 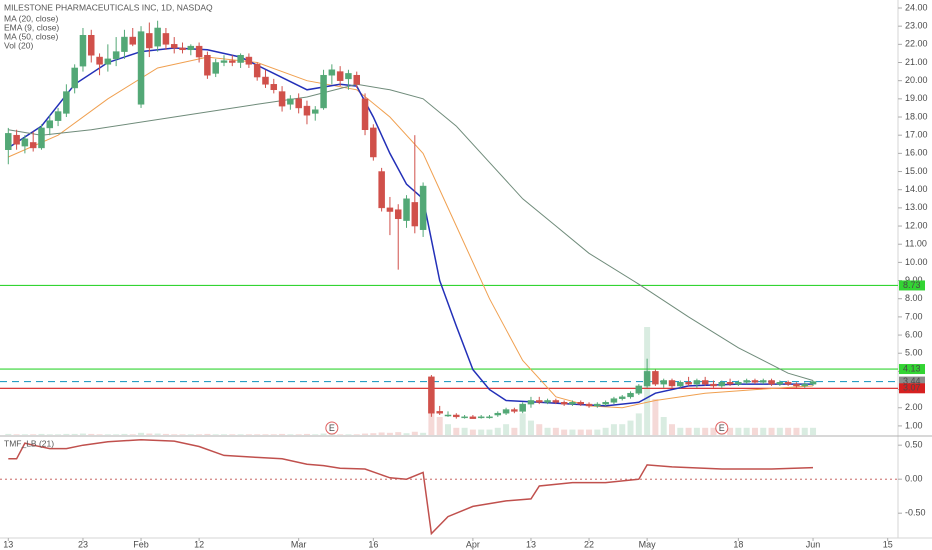 I want to click on legend-entry: Vol (20), so click(x=18, y=45).